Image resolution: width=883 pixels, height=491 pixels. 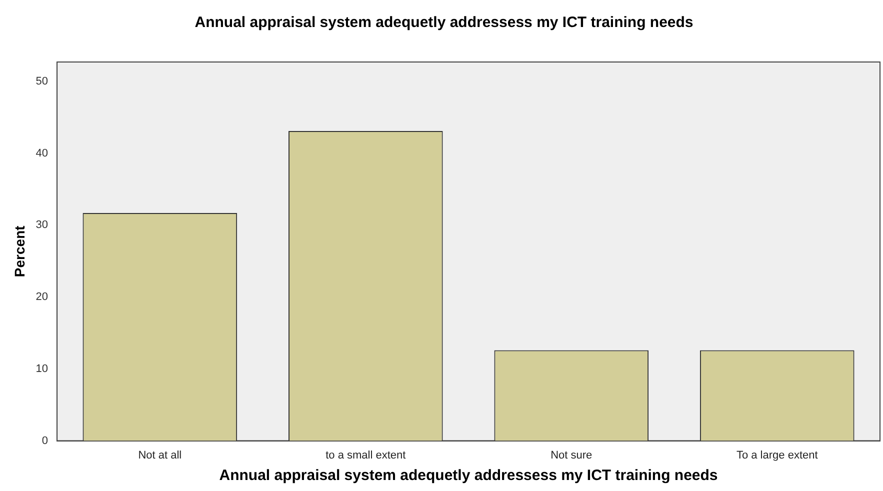 What do you see at coordinates (366, 455) in the screenshot?
I see `x-tick-label: to a small extent` at bounding box center [366, 455].